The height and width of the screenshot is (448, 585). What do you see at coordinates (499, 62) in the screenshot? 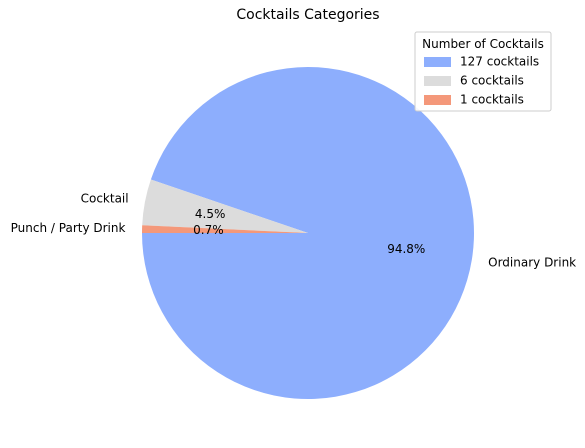
I see `legend-entry-label: 127 cocktails` at bounding box center [499, 62].